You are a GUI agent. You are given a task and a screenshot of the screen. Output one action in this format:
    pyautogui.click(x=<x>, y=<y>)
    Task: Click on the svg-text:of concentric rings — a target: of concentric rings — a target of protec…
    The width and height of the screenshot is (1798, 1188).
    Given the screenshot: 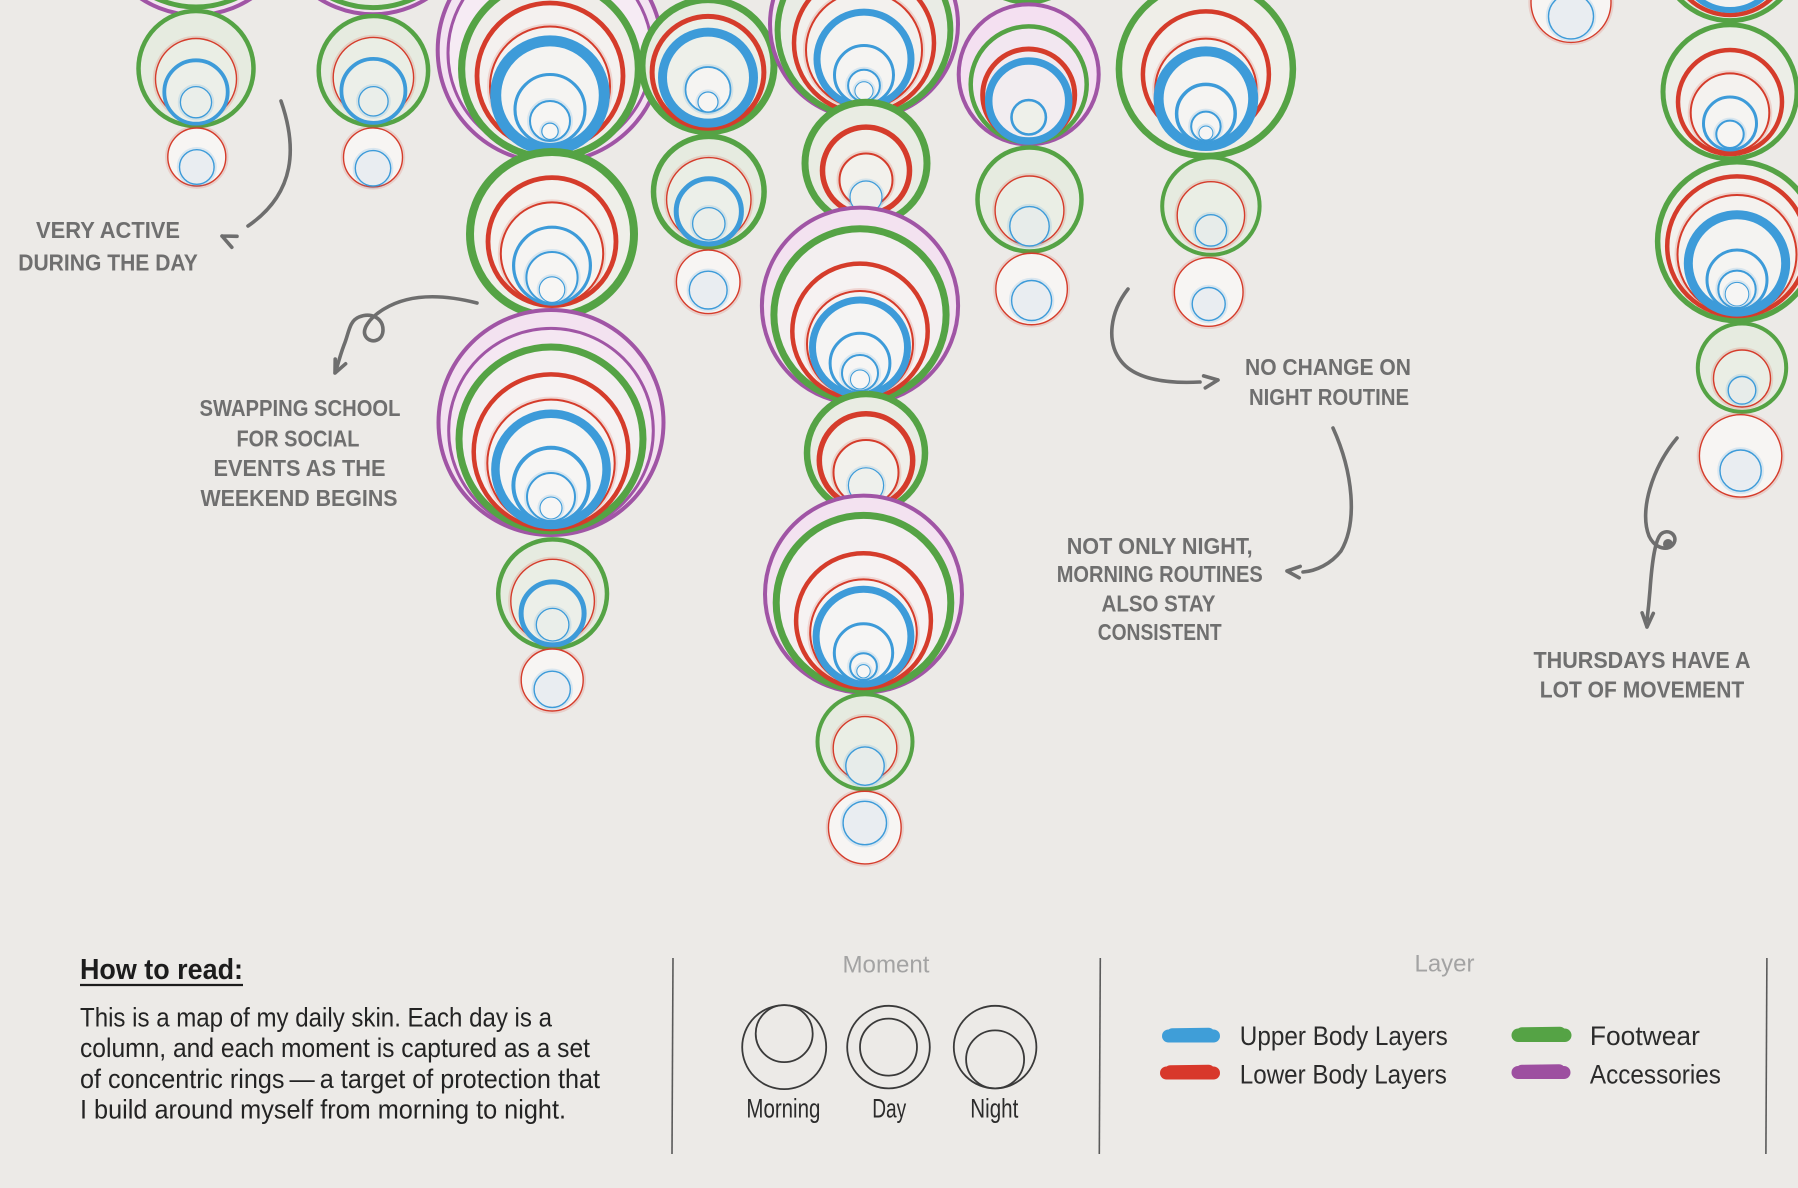 What is the action you would take?
    pyautogui.click(x=340, y=1079)
    